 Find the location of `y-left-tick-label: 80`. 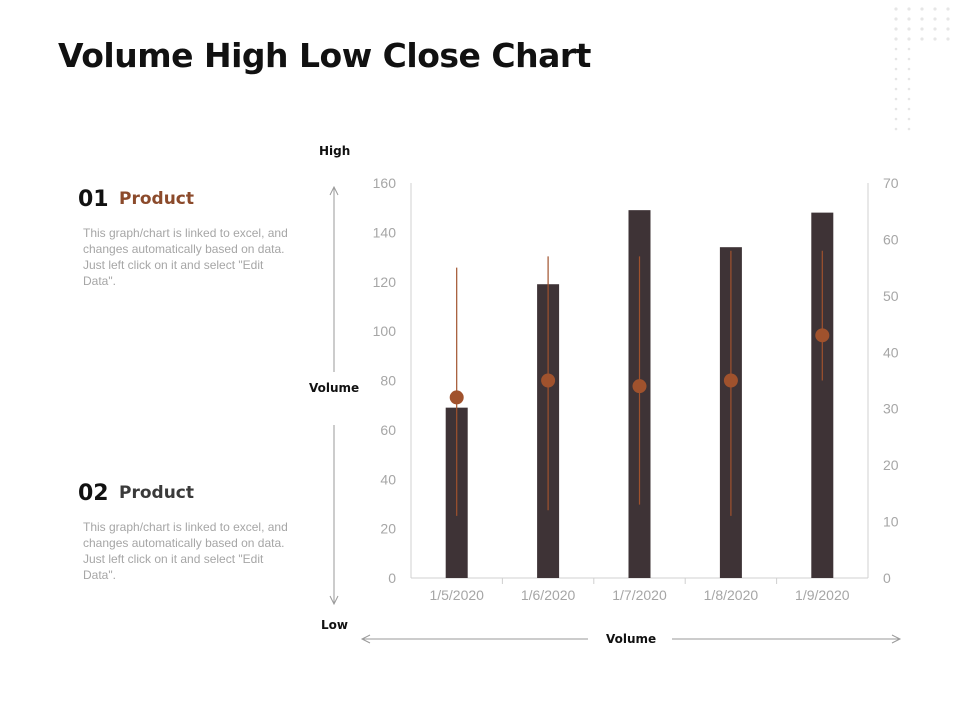

y-left-tick-label: 80 is located at coordinates (388, 381).